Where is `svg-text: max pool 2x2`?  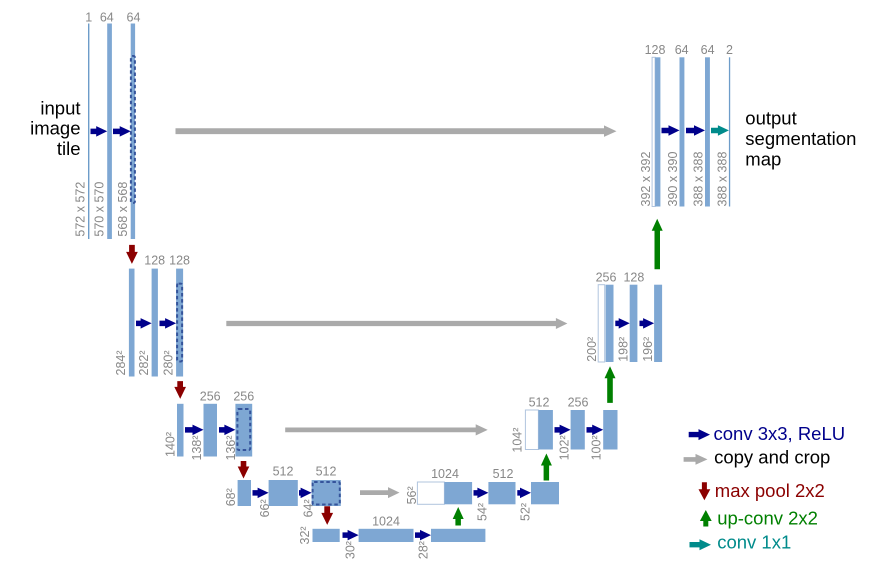
svg-text: max pool 2x2 is located at coordinates (770, 490).